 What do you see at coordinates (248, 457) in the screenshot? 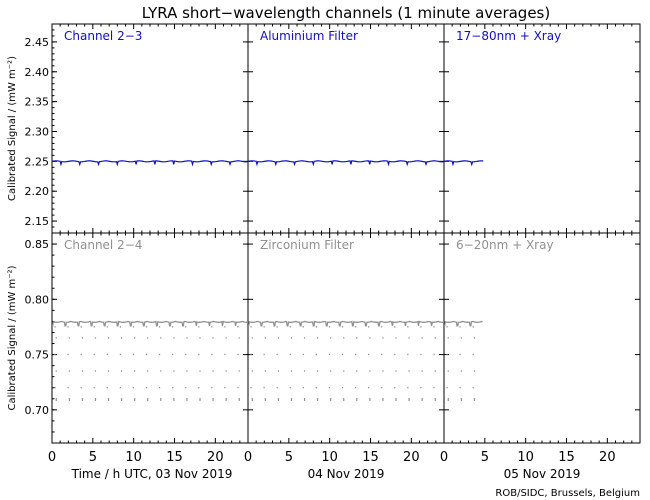
I see `x-tick-label: 0` at bounding box center [248, 457].